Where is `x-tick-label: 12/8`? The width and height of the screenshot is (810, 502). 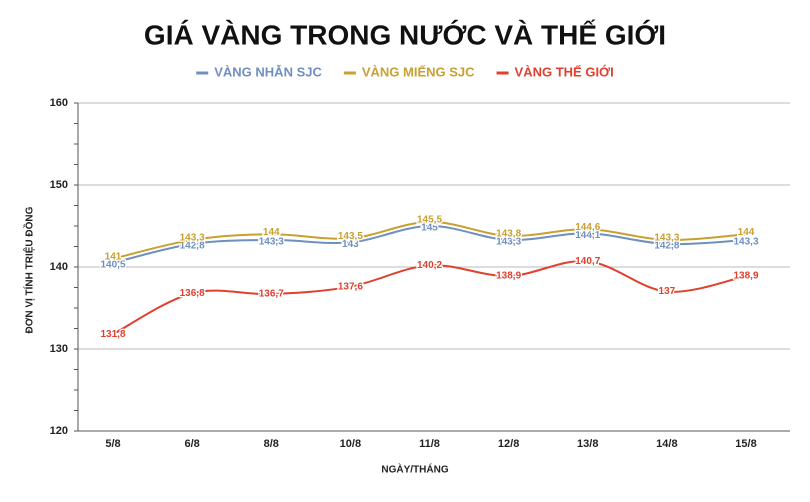 x-tick-label: 12/8 is located at coordinates (508, 444).